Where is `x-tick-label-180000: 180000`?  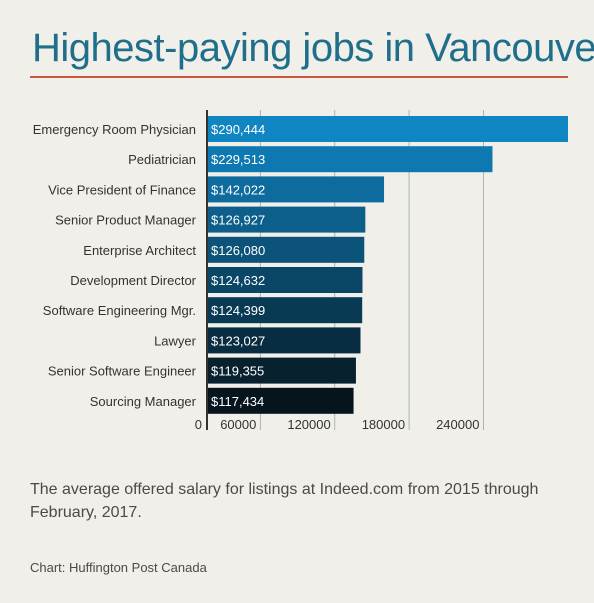
x-tick-label-180000: 180000 is located at coordinates (383, 424).